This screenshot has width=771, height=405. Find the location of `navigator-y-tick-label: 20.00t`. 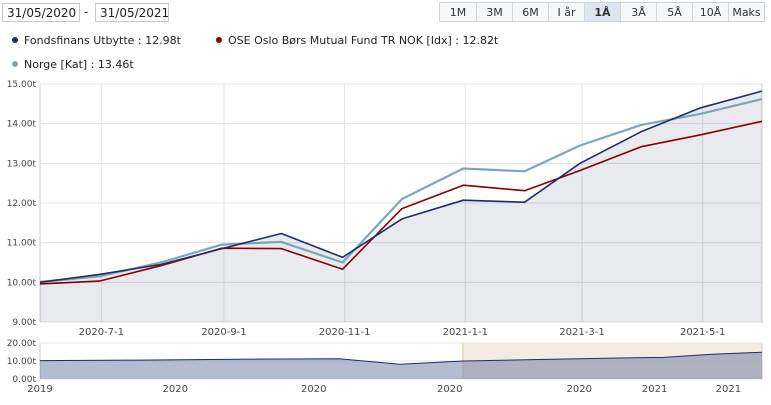

navigator-y-tick-label: 20.00t is located at coordinates (22, 344).